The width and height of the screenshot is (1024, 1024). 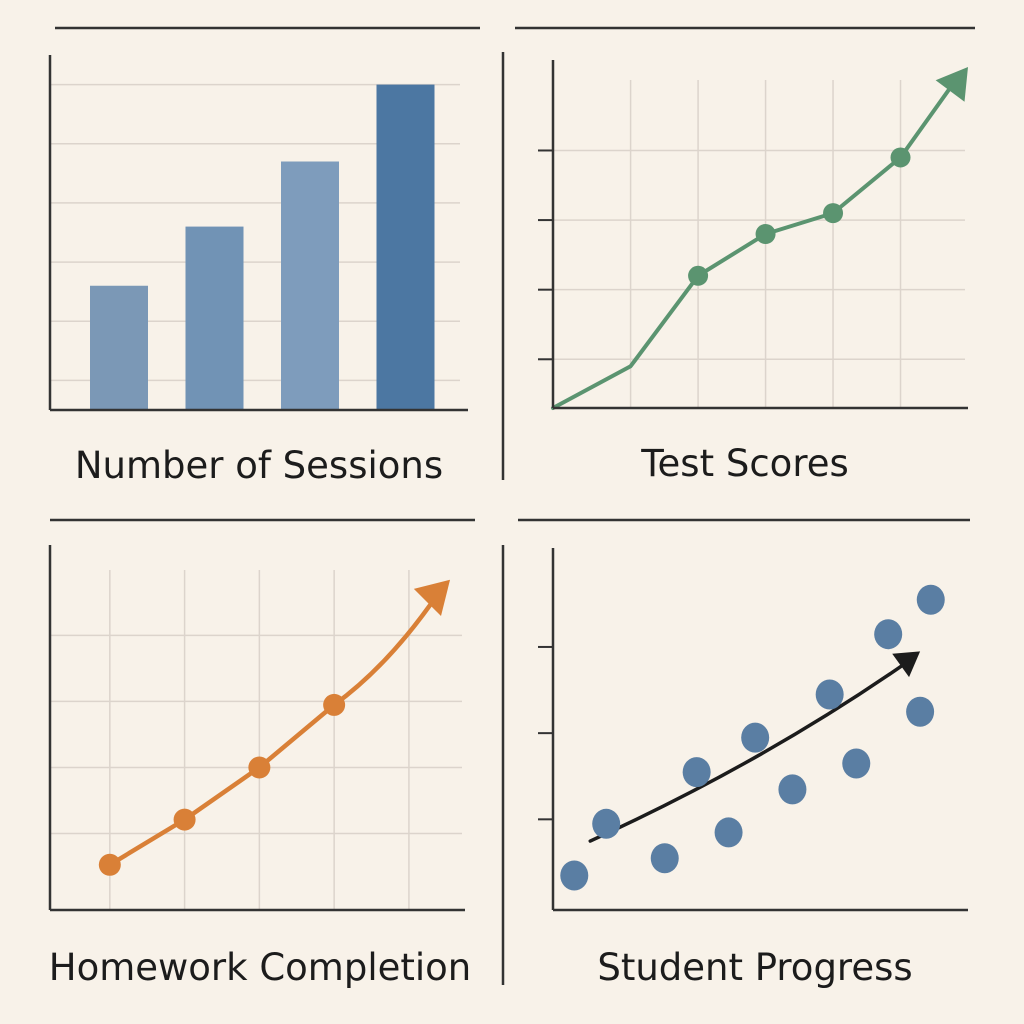 I want to click on homework-line, so click(x=274, y=729).